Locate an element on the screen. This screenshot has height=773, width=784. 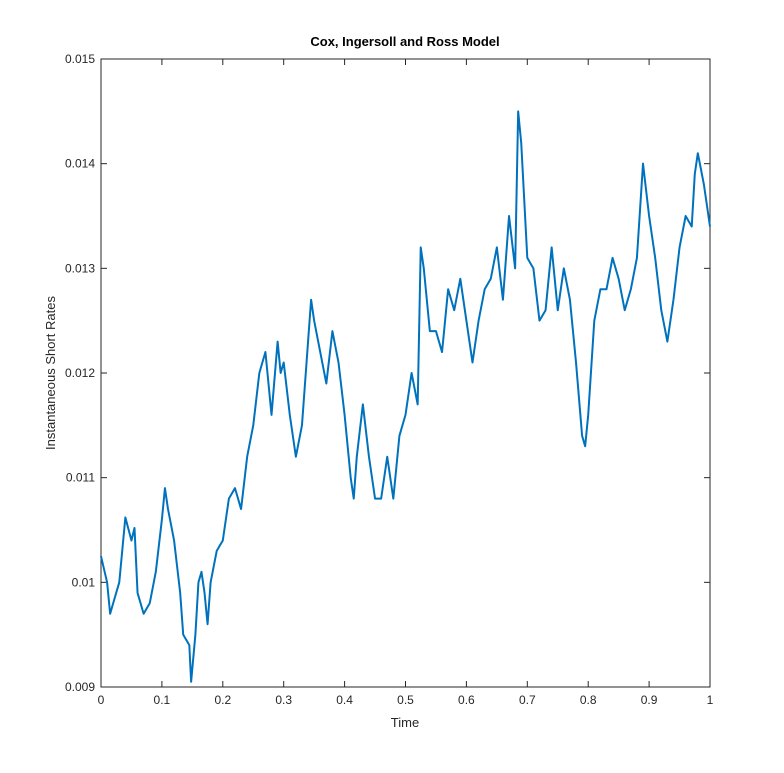
y-tick-label: 0.015 is located at coordinates (80, 59).